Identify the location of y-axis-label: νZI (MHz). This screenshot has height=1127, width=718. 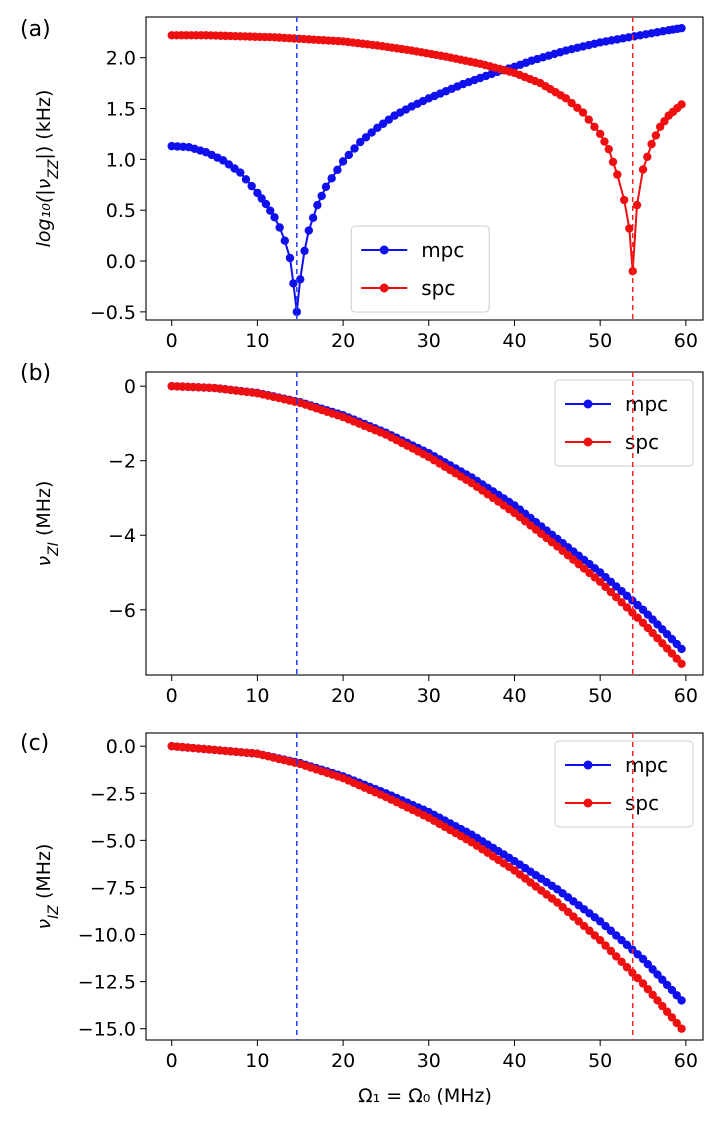
(47, 524).